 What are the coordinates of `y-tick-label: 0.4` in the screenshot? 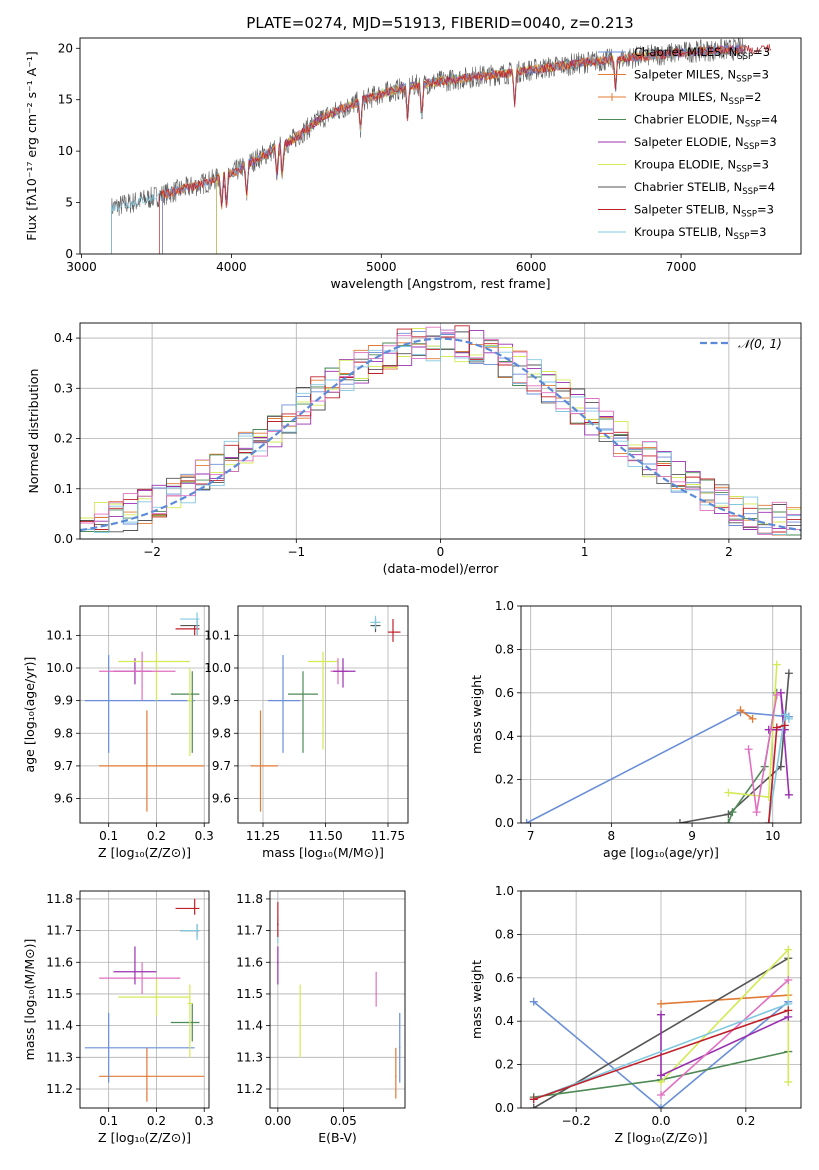 It's located at (63, 338).